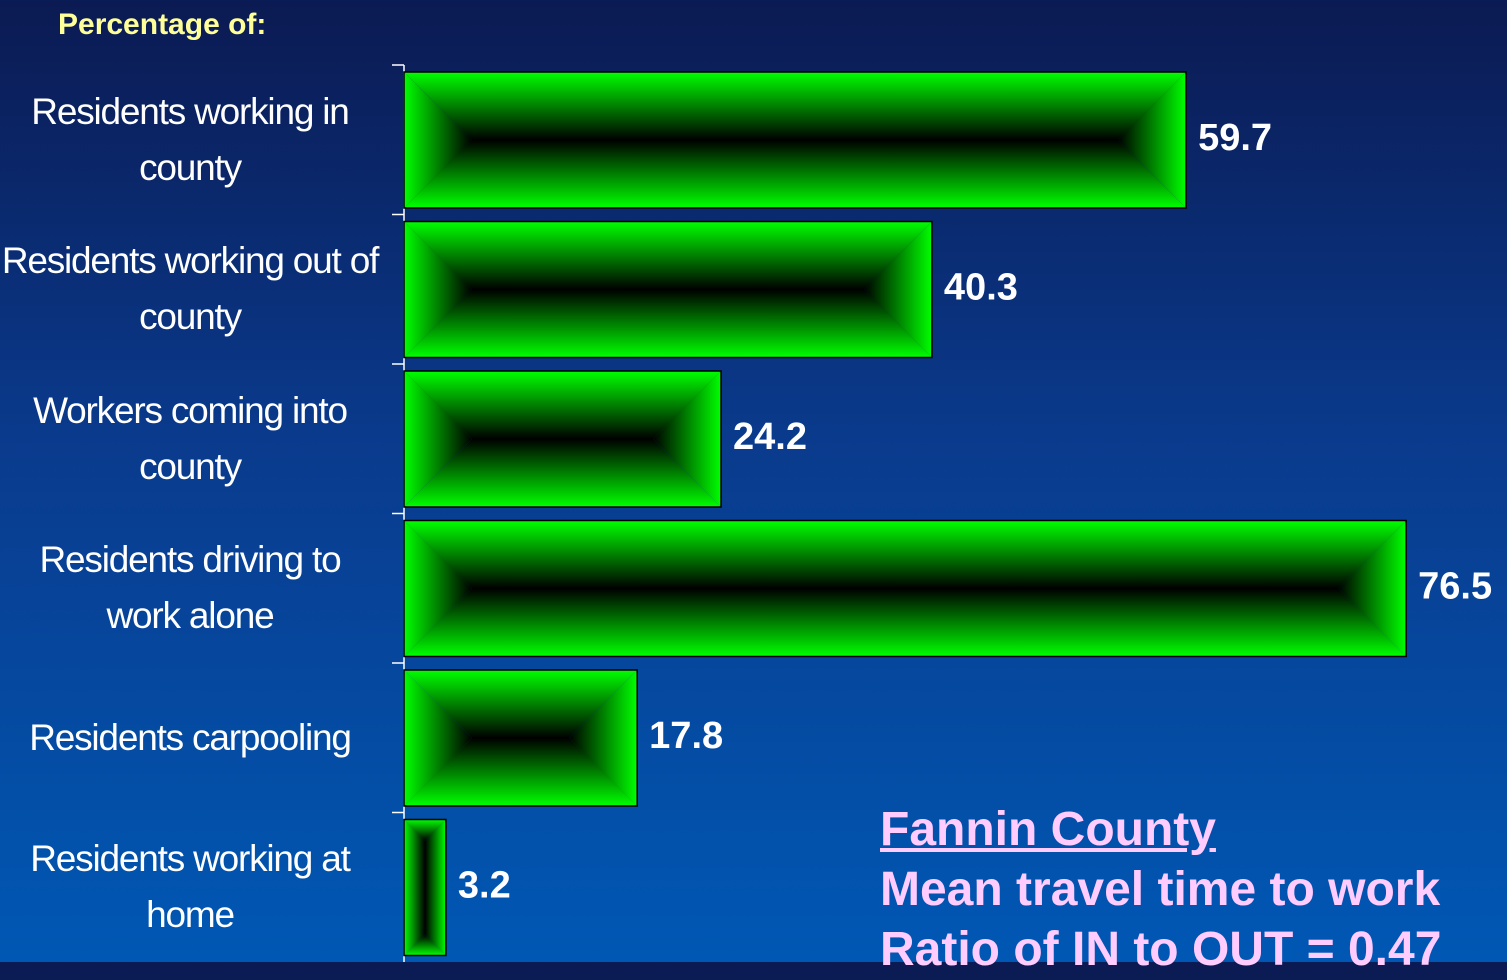 This screenshot has width=1507, height=980. I want to click on value-label: 17.8, so click(686, 736).